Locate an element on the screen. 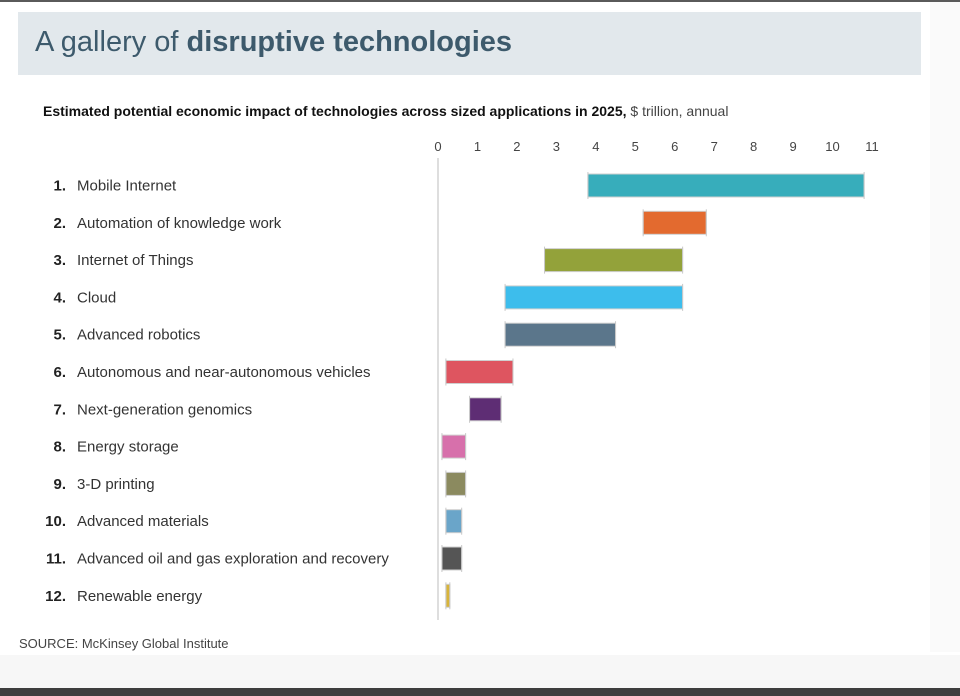 The image size is (960, 696). x-tick-label: 4 is located at coordinates (595, 146).